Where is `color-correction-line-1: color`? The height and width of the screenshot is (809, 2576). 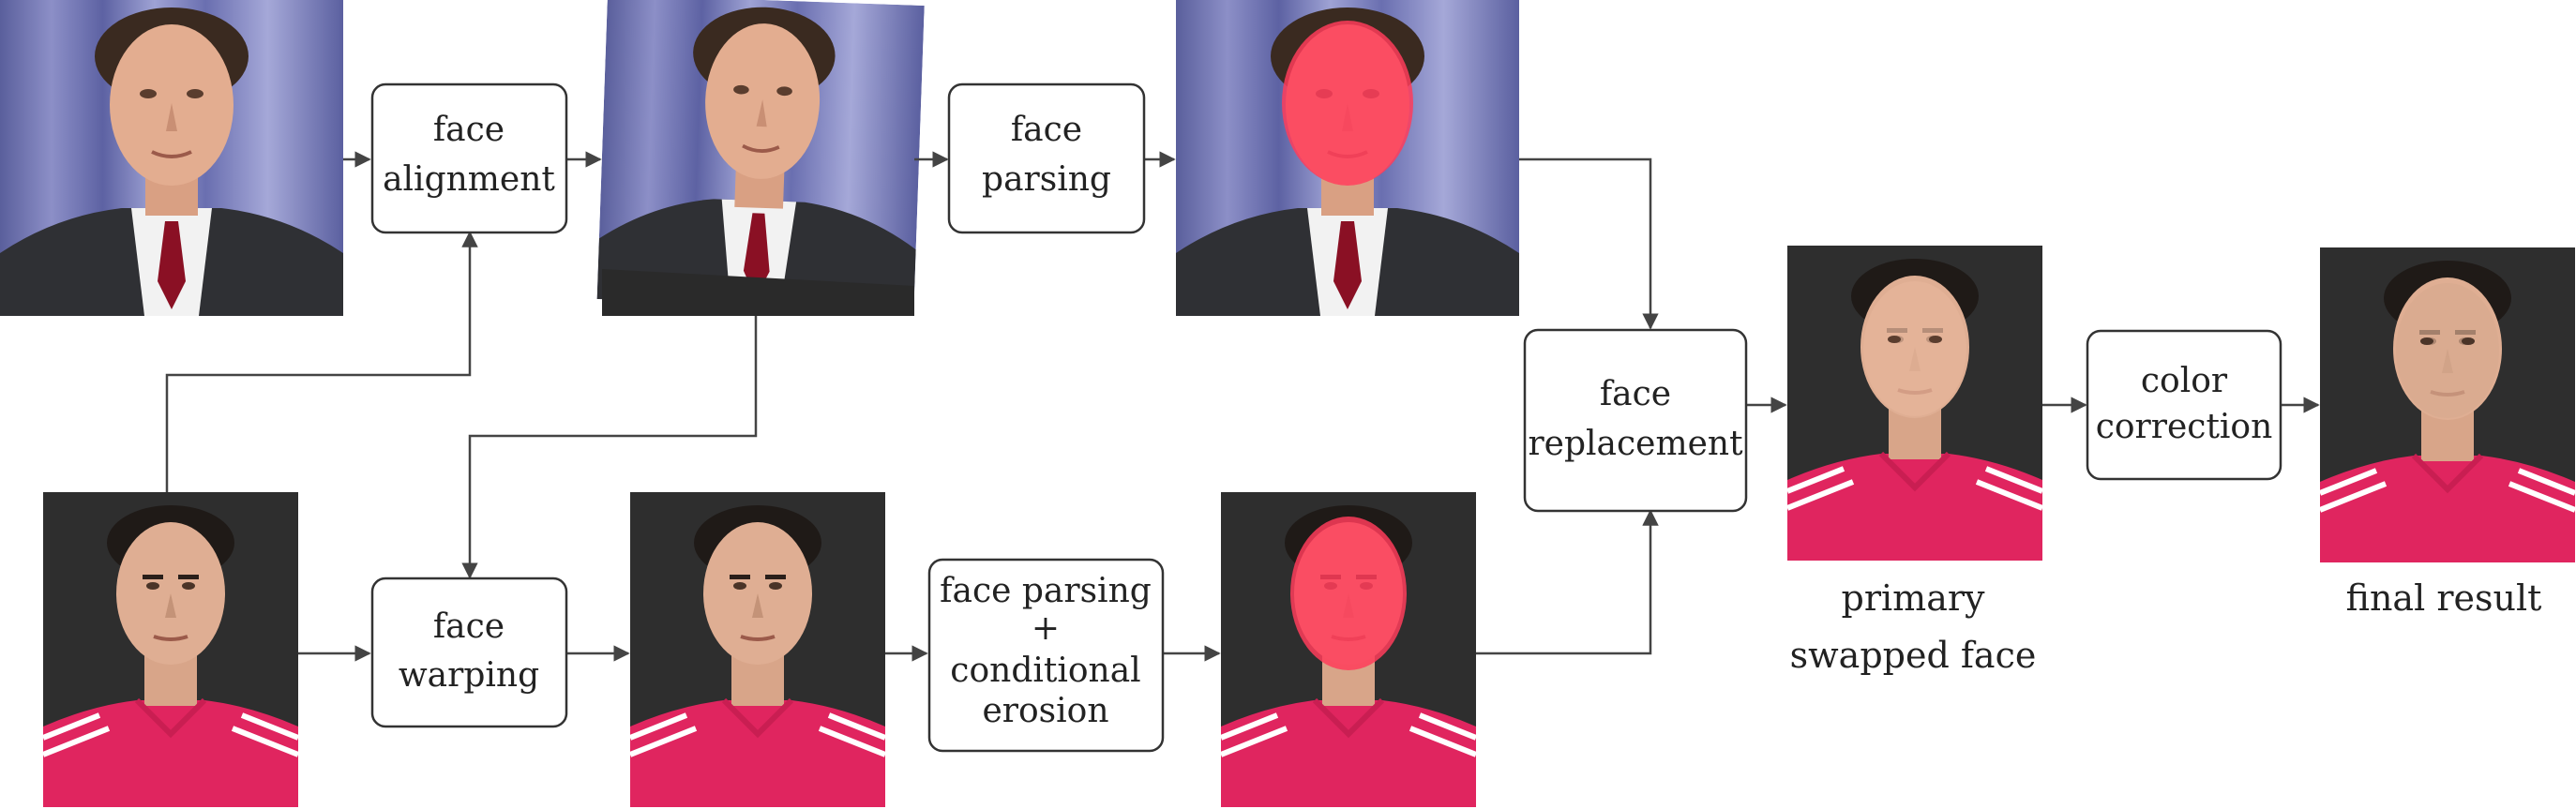
color-correction-line-1: color is located at coordinates (2184, 381).